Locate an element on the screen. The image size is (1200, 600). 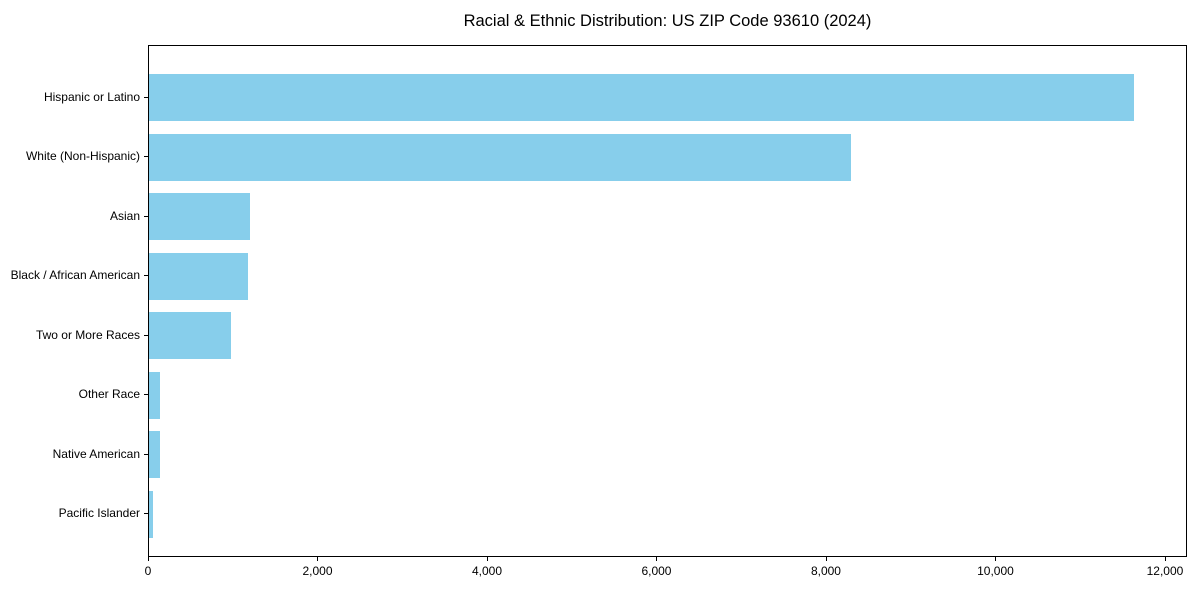
bar-other-race is located at coordinates (155, 395).